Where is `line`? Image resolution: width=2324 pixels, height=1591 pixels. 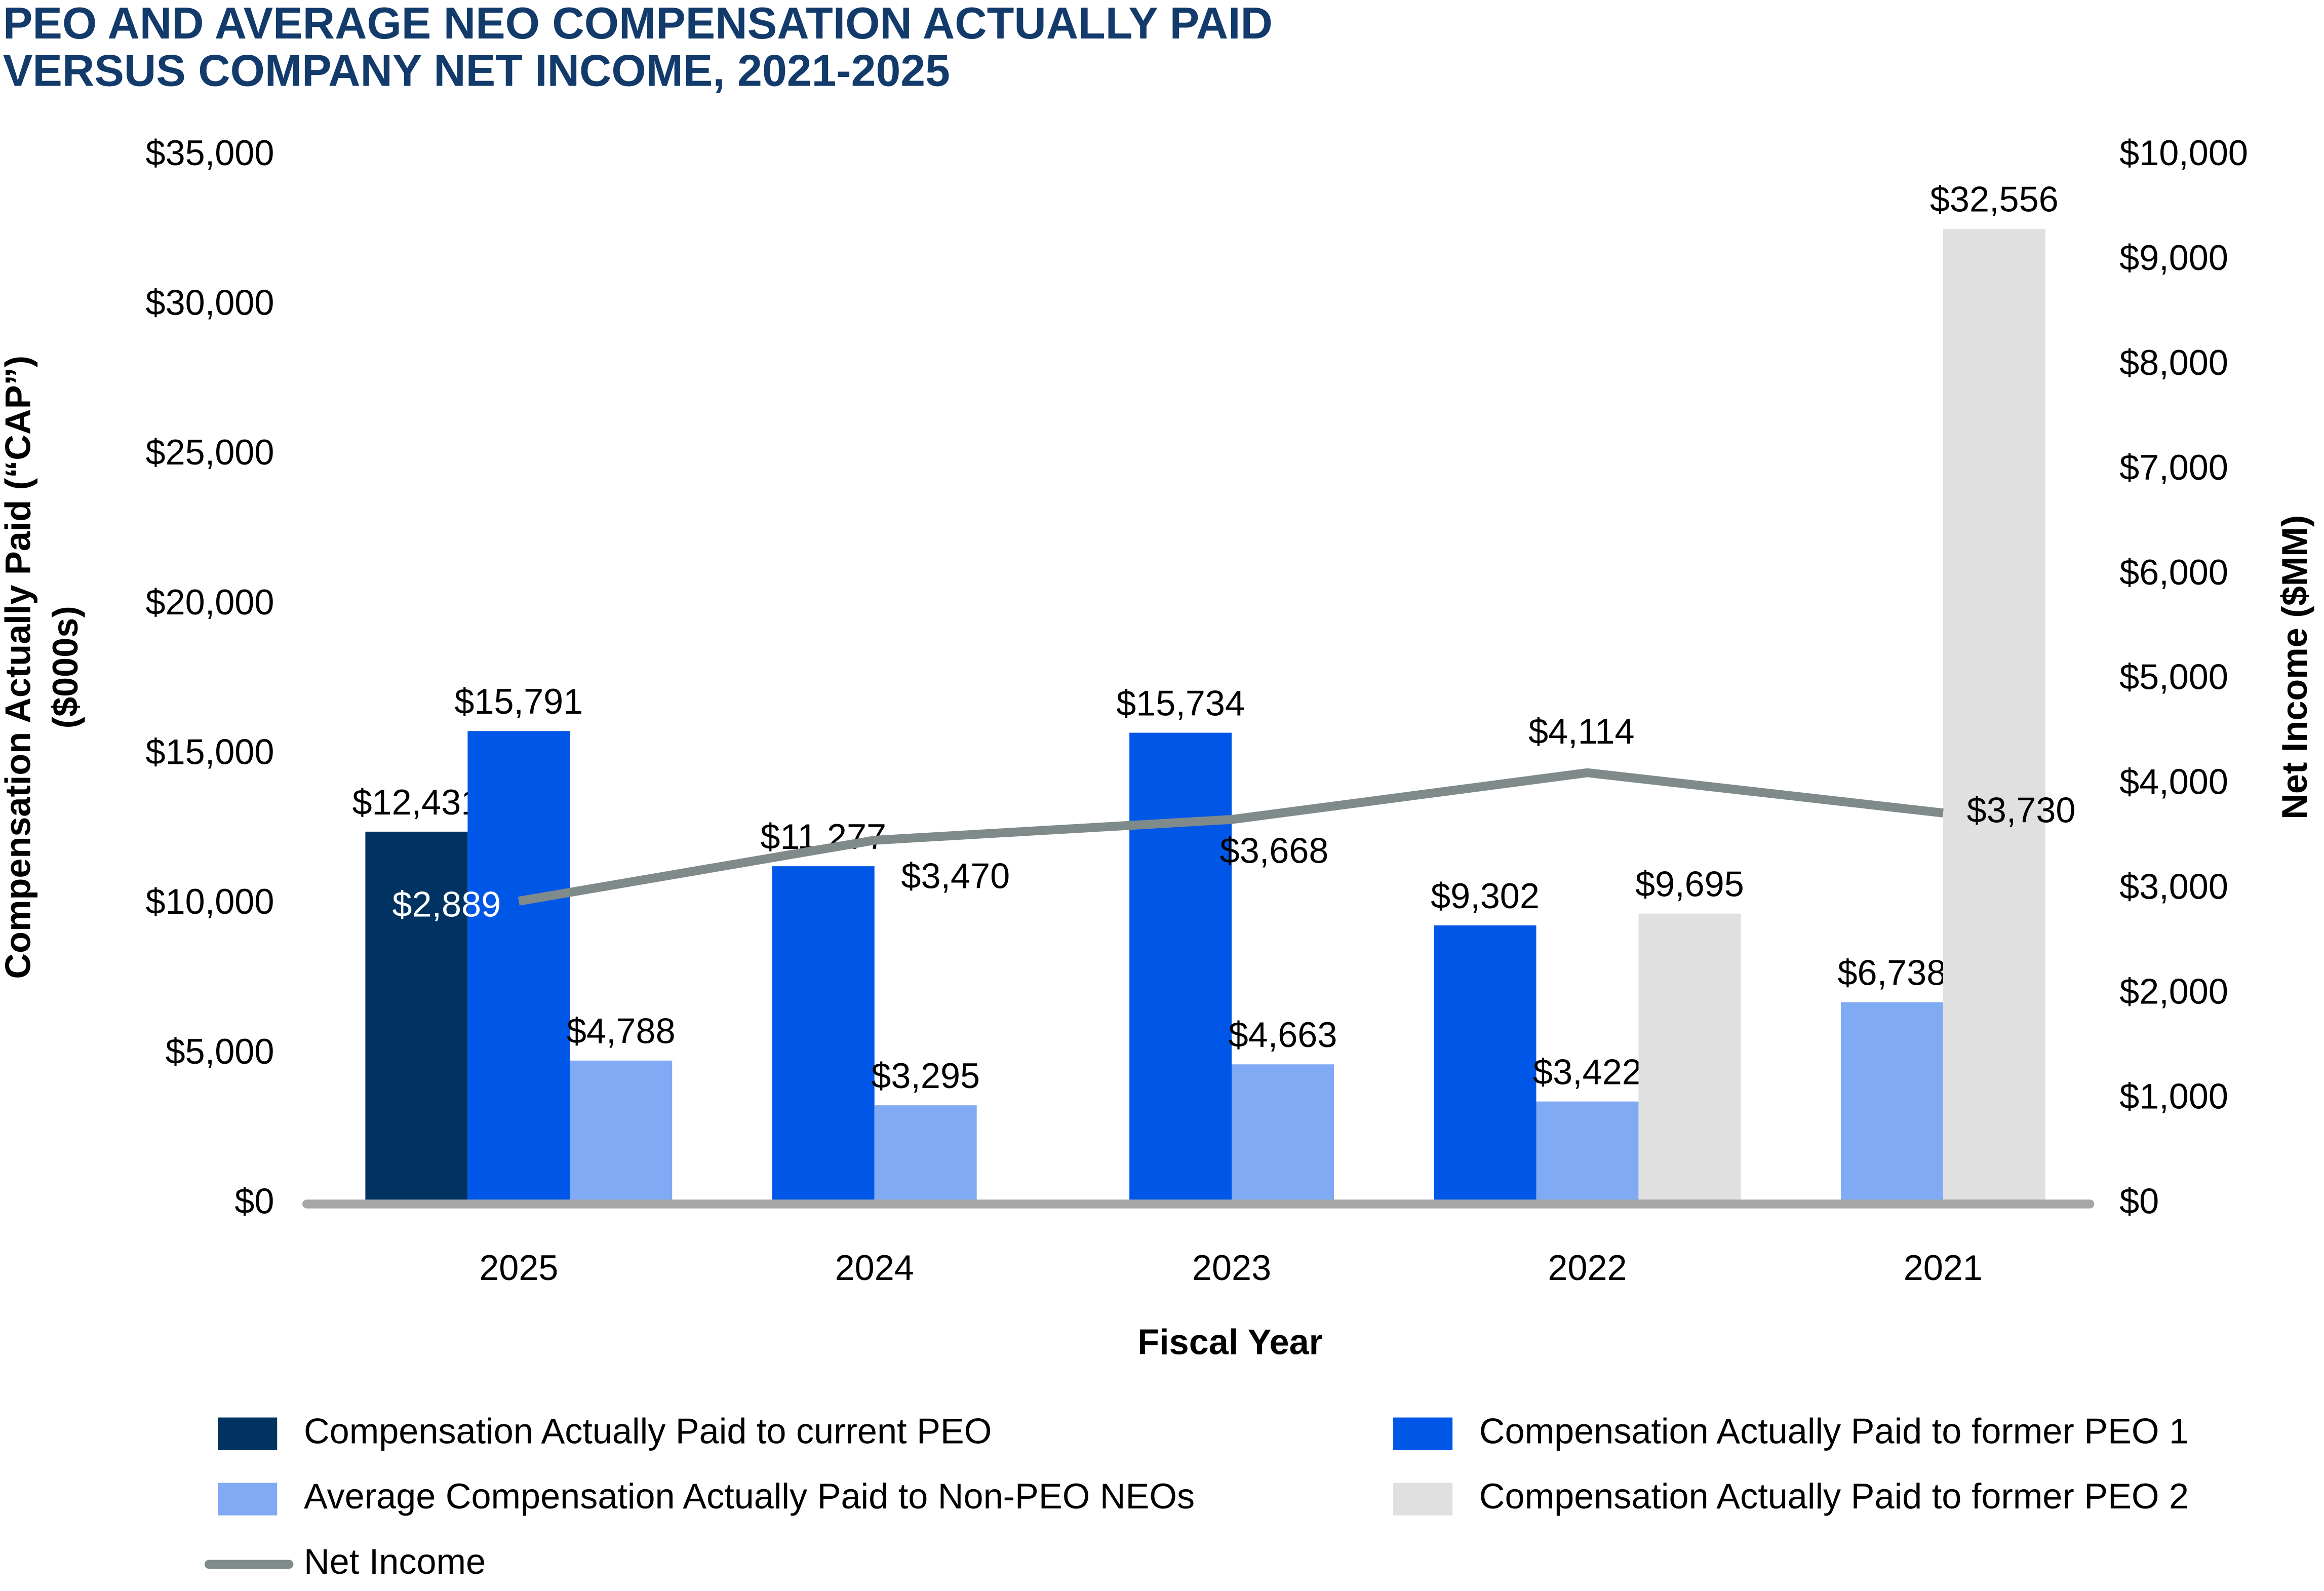
line is located at coordinates (1231, 837).